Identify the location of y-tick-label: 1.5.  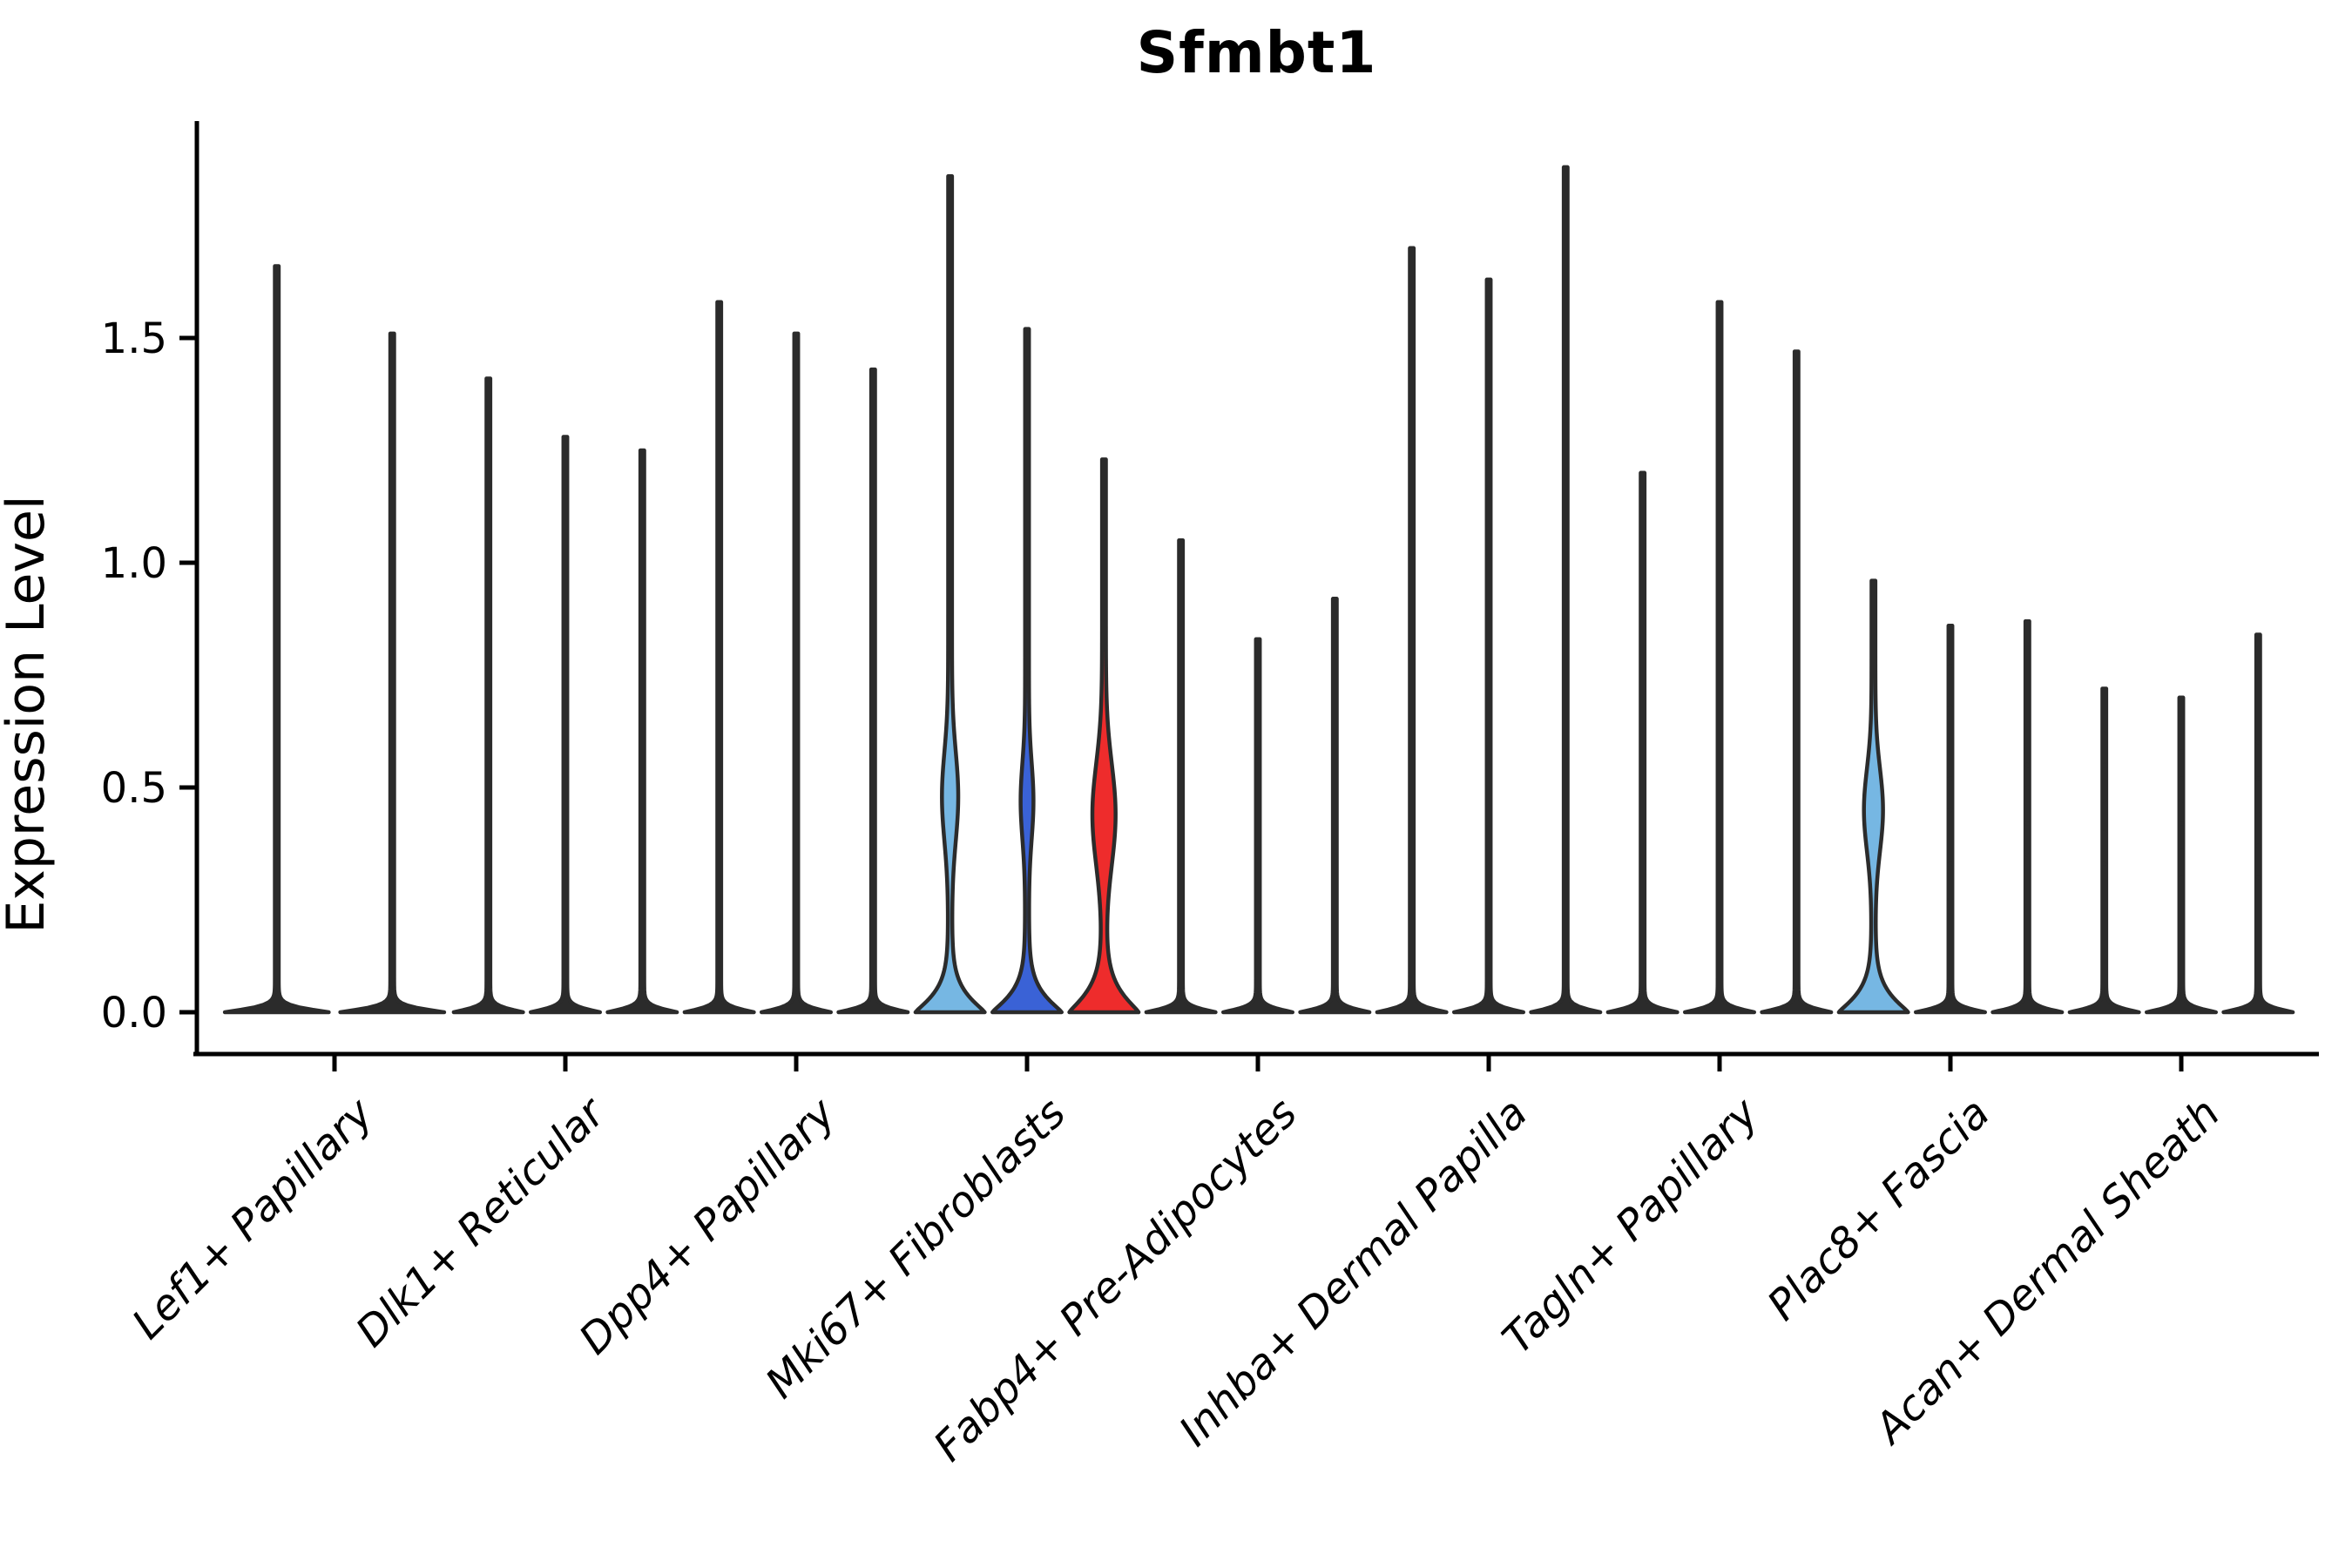
(134, 338).